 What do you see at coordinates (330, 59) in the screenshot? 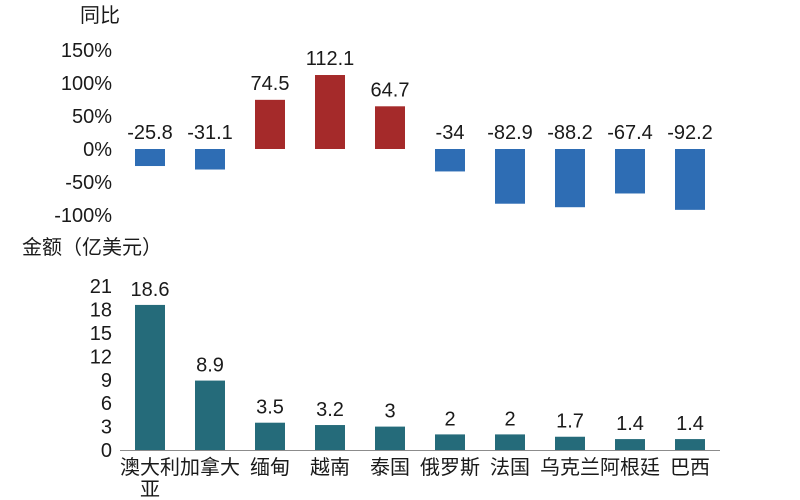
I see `yoy-data-label: 112.1` at bounding box center [330, 59].